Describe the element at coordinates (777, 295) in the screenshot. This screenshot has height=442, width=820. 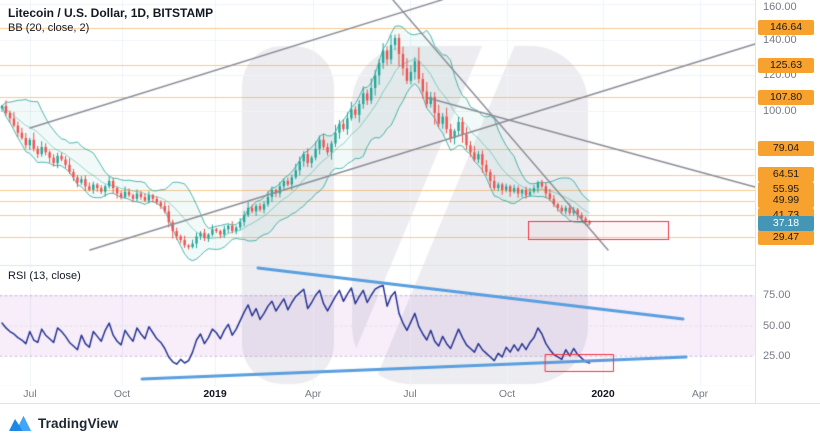
I see `rsi-axis-tick: 75.00` at that location.